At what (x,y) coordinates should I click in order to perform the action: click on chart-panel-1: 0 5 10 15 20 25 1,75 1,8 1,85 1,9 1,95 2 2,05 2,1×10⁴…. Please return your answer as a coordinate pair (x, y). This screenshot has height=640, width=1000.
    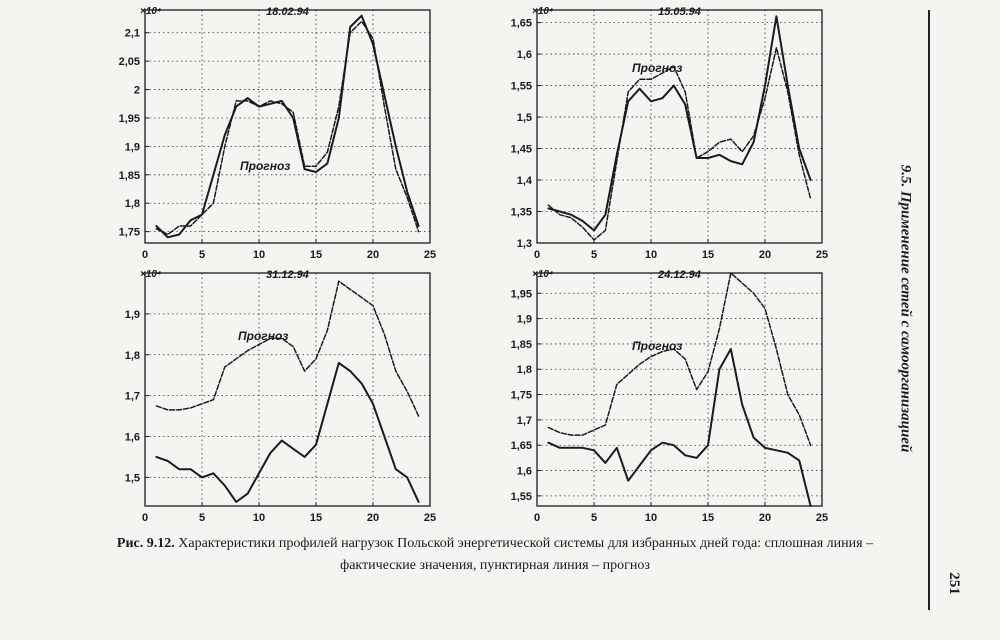
    Looking at the image, I should click on (278, 133).